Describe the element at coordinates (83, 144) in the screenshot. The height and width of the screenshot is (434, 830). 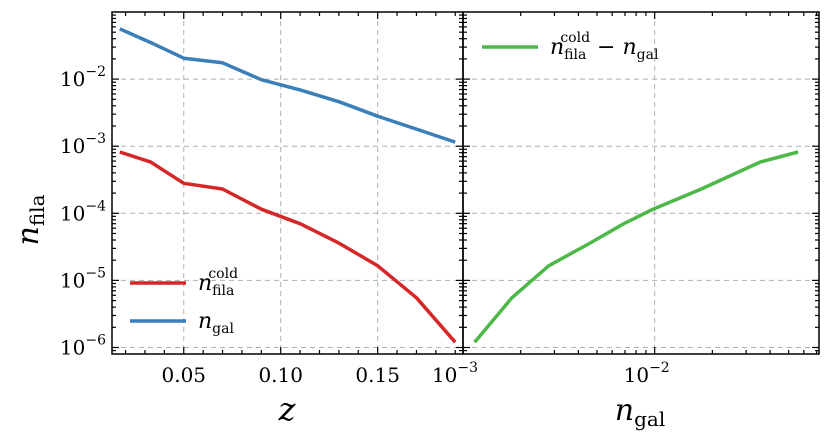
I see `left-ytick-label: 10⁻³` at that location.